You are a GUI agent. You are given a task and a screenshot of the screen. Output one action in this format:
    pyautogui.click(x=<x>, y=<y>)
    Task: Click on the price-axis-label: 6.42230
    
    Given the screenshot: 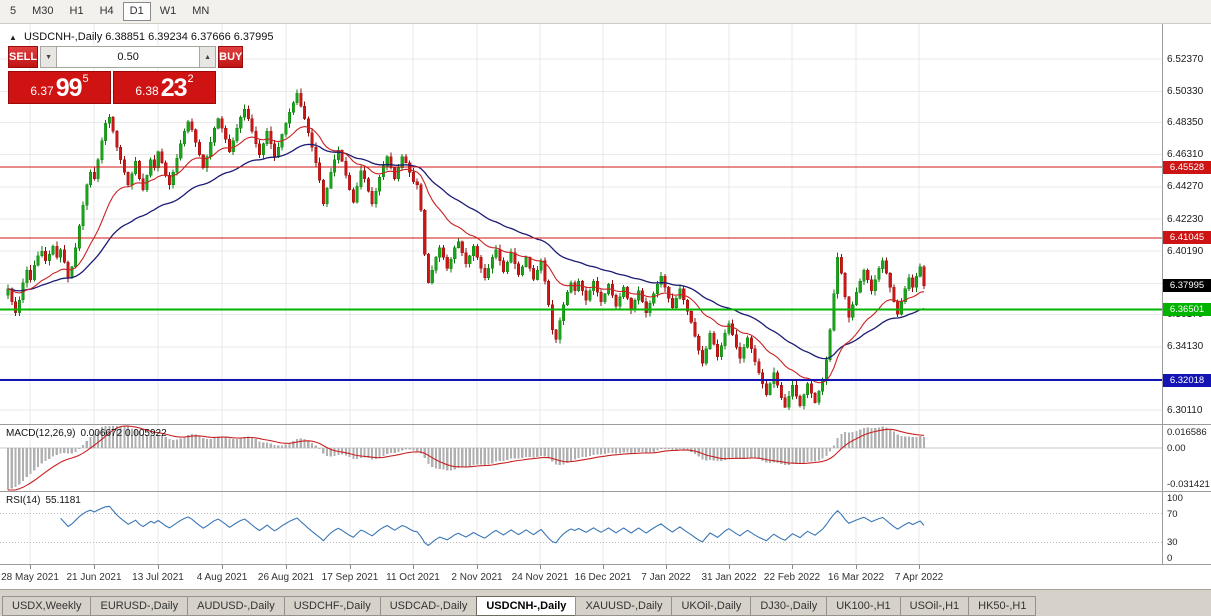 What is the action you would take?
    pyautogui.click(x=1185, y=219)
    